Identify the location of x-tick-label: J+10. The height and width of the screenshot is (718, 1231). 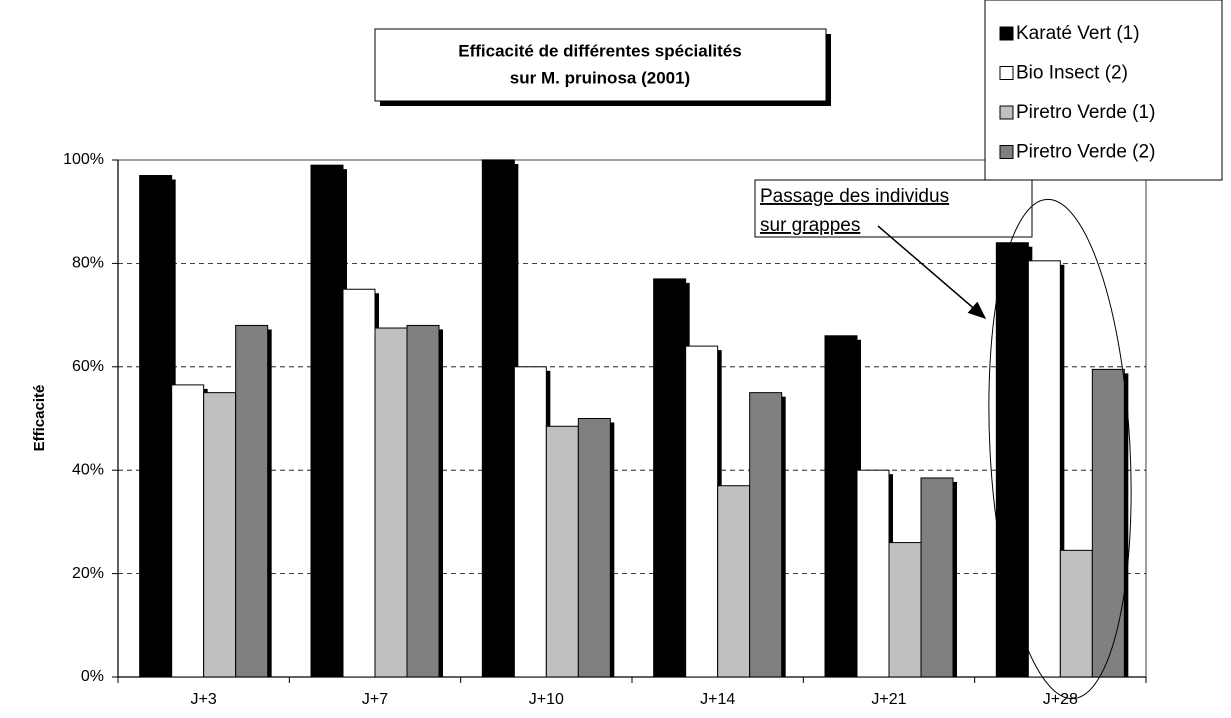
(546, 699).